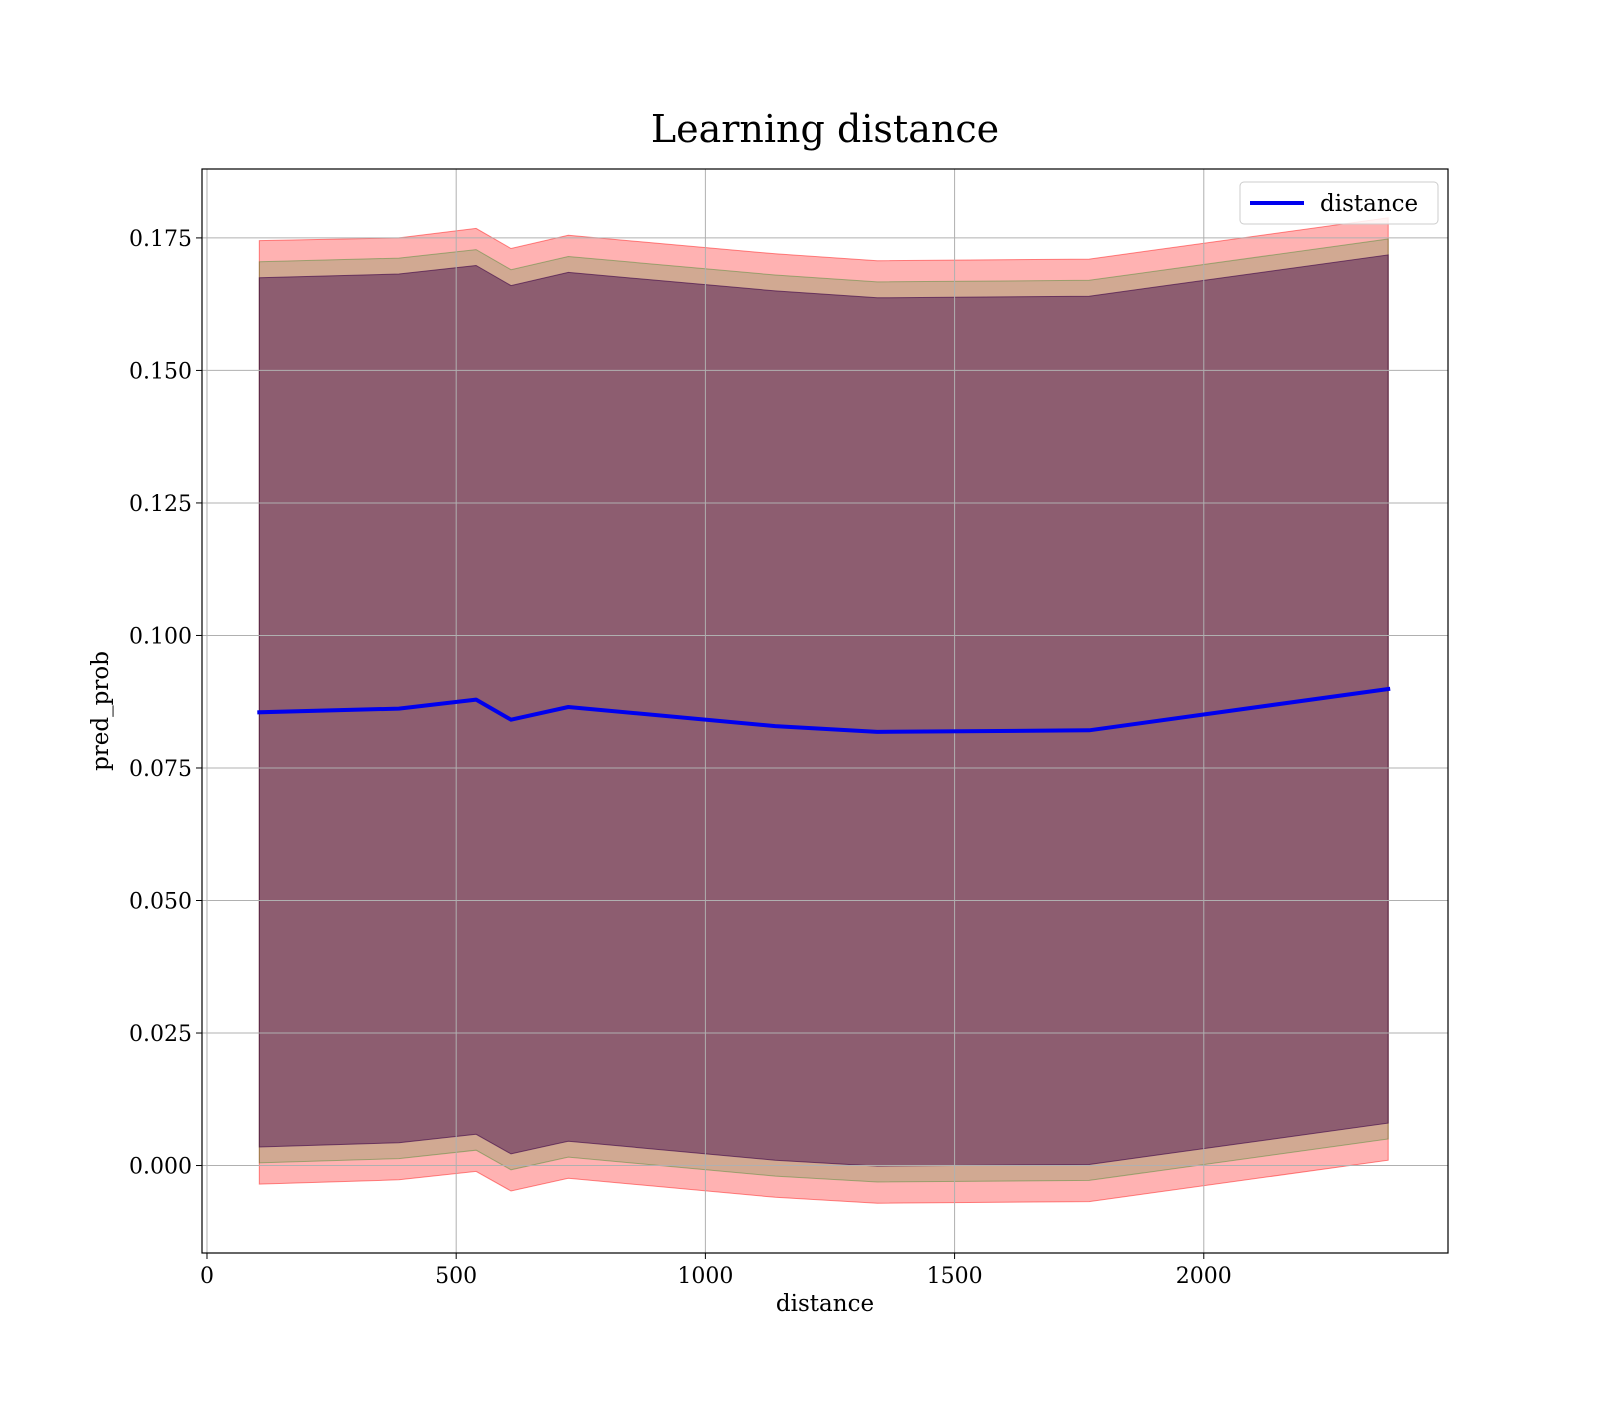 This screenshot has width=1600, height=1405. Describe the element at coordinates (825, 129) in the screenshot. I see `chart-title: Learning distance` at that location.